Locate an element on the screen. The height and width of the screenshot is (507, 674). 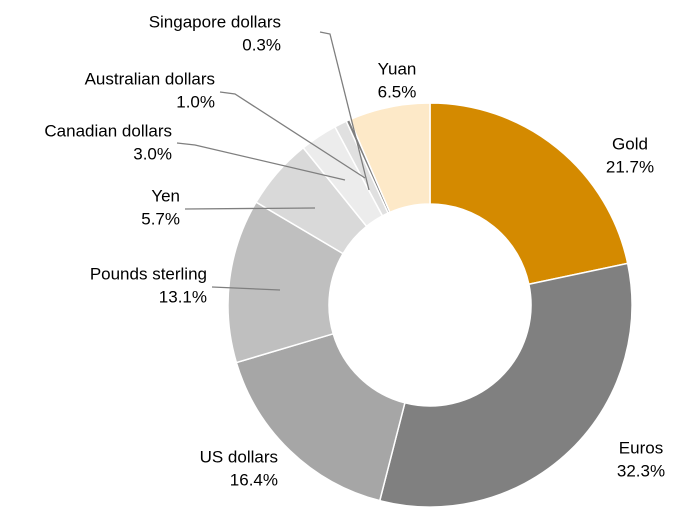
slice-label: Canadian dollars is located at coordinates (108, 130).